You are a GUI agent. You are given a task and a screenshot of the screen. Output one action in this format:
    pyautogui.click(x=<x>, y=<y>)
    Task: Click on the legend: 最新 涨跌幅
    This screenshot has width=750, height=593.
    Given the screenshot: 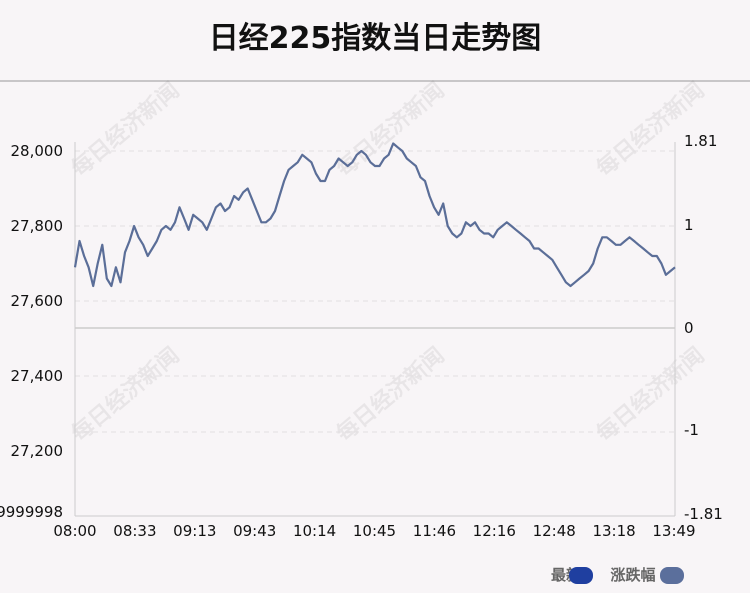 What is the action you would take?
    pyautogui.click(x=617, y=575)
    